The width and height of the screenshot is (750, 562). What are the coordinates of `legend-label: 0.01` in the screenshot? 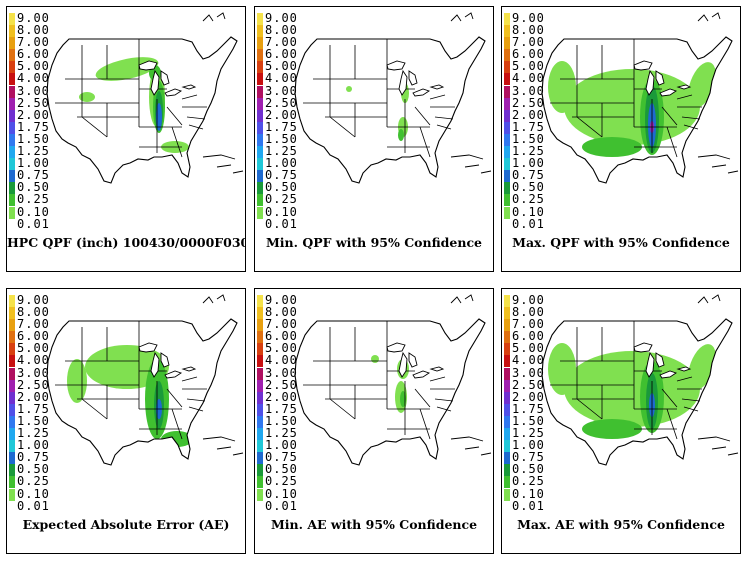 It's located at (33, 223).